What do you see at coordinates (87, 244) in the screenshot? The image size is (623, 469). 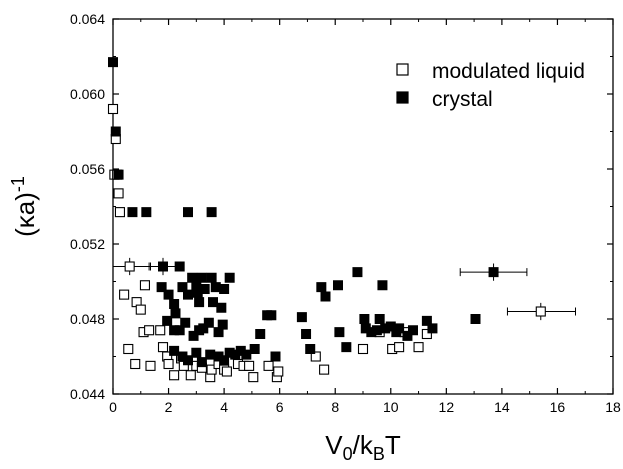 I see `y-tick-label: 0.052` at bounding box center [87, 244].